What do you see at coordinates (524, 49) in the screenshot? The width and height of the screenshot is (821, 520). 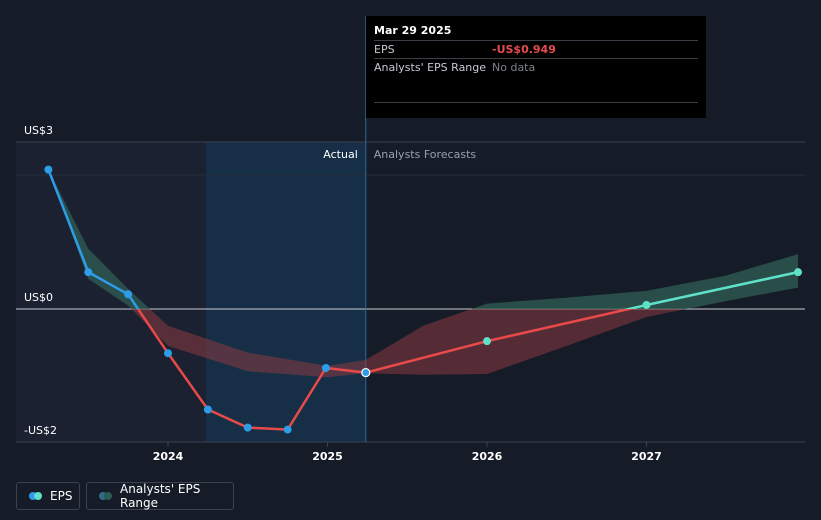 I see `tooltip-eps-value: -US$0.949` at bounding box center [524, 49].